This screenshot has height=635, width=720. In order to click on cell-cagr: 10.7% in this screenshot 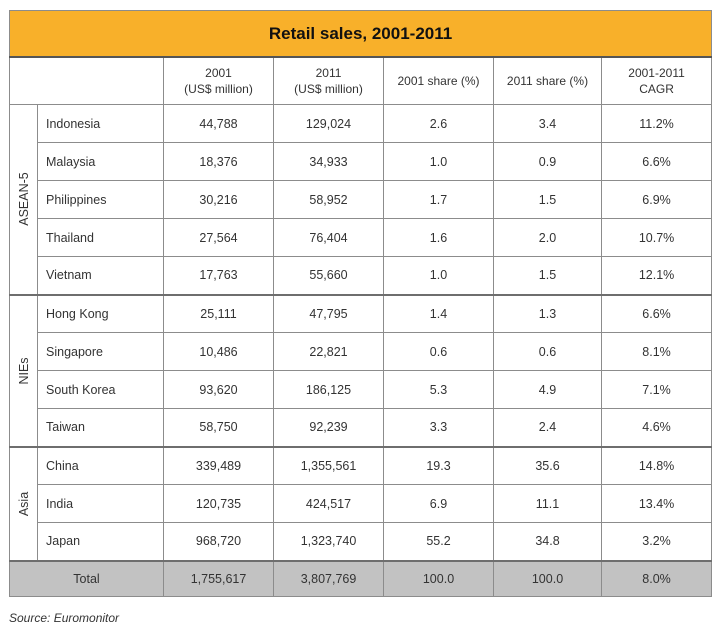, I will do `click(656, 237)`.